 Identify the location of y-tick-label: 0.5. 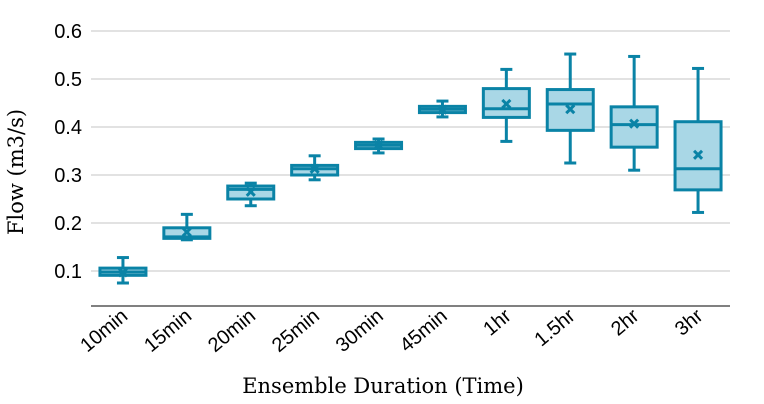
(68, 80).